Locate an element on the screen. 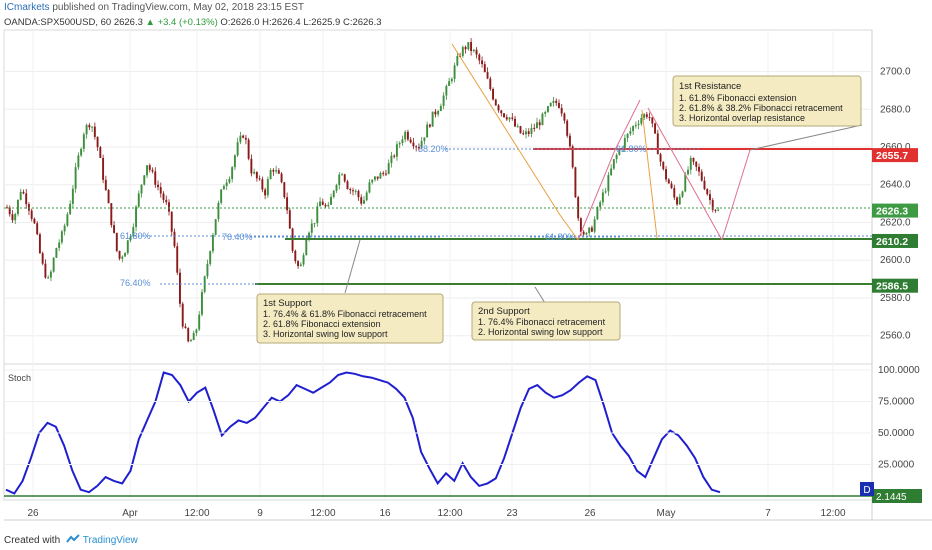 Image resolution: width=932 pixels, height=550 pixels. author-link: ICmarkets is located at coordinates (27, 7).